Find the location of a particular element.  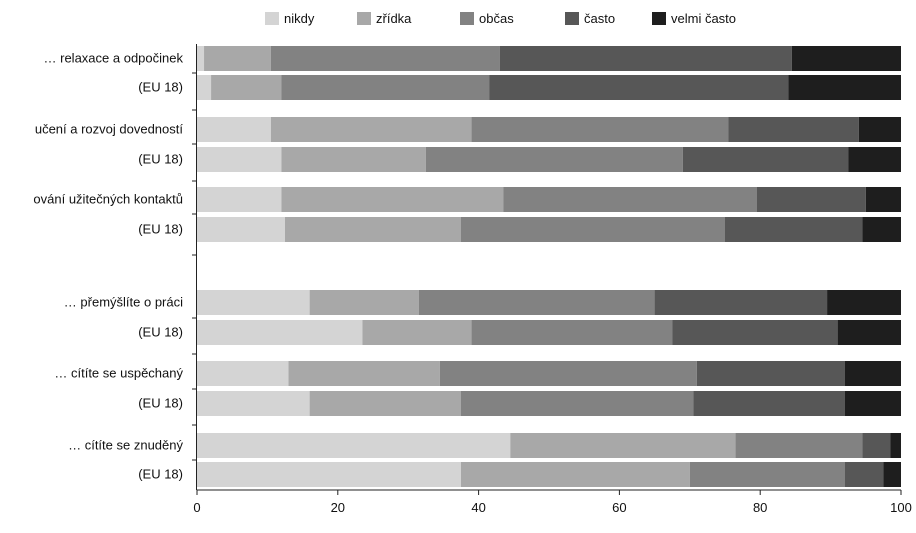

legend-label: občas is located at coordinates (496, 18).